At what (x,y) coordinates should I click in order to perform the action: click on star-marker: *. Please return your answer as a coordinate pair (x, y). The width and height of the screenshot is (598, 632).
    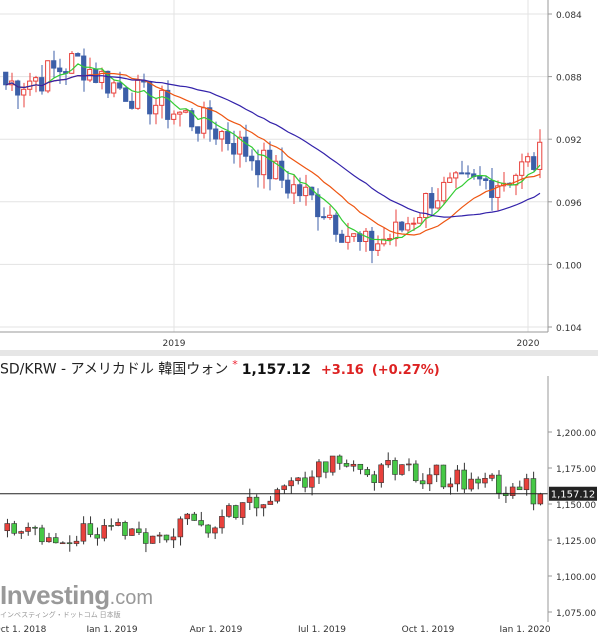
    Looking at the image, I should click on (235, 364).